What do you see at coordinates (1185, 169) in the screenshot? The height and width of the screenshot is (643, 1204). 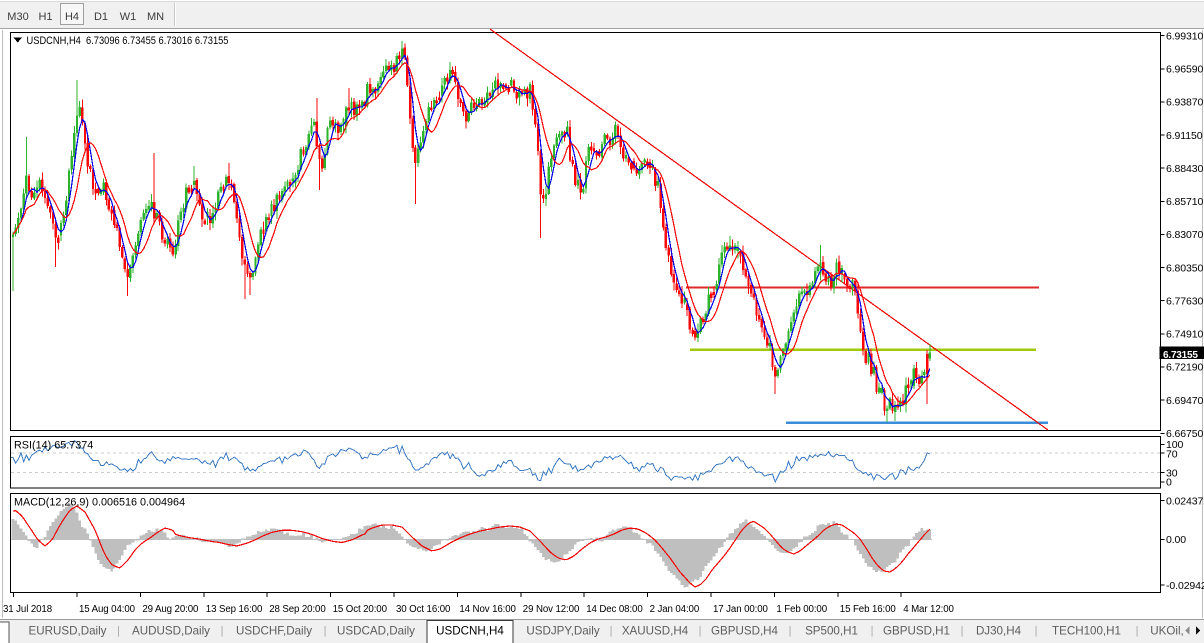 I see `svg-text: 6.88430` at bounding box center [1185, 169].